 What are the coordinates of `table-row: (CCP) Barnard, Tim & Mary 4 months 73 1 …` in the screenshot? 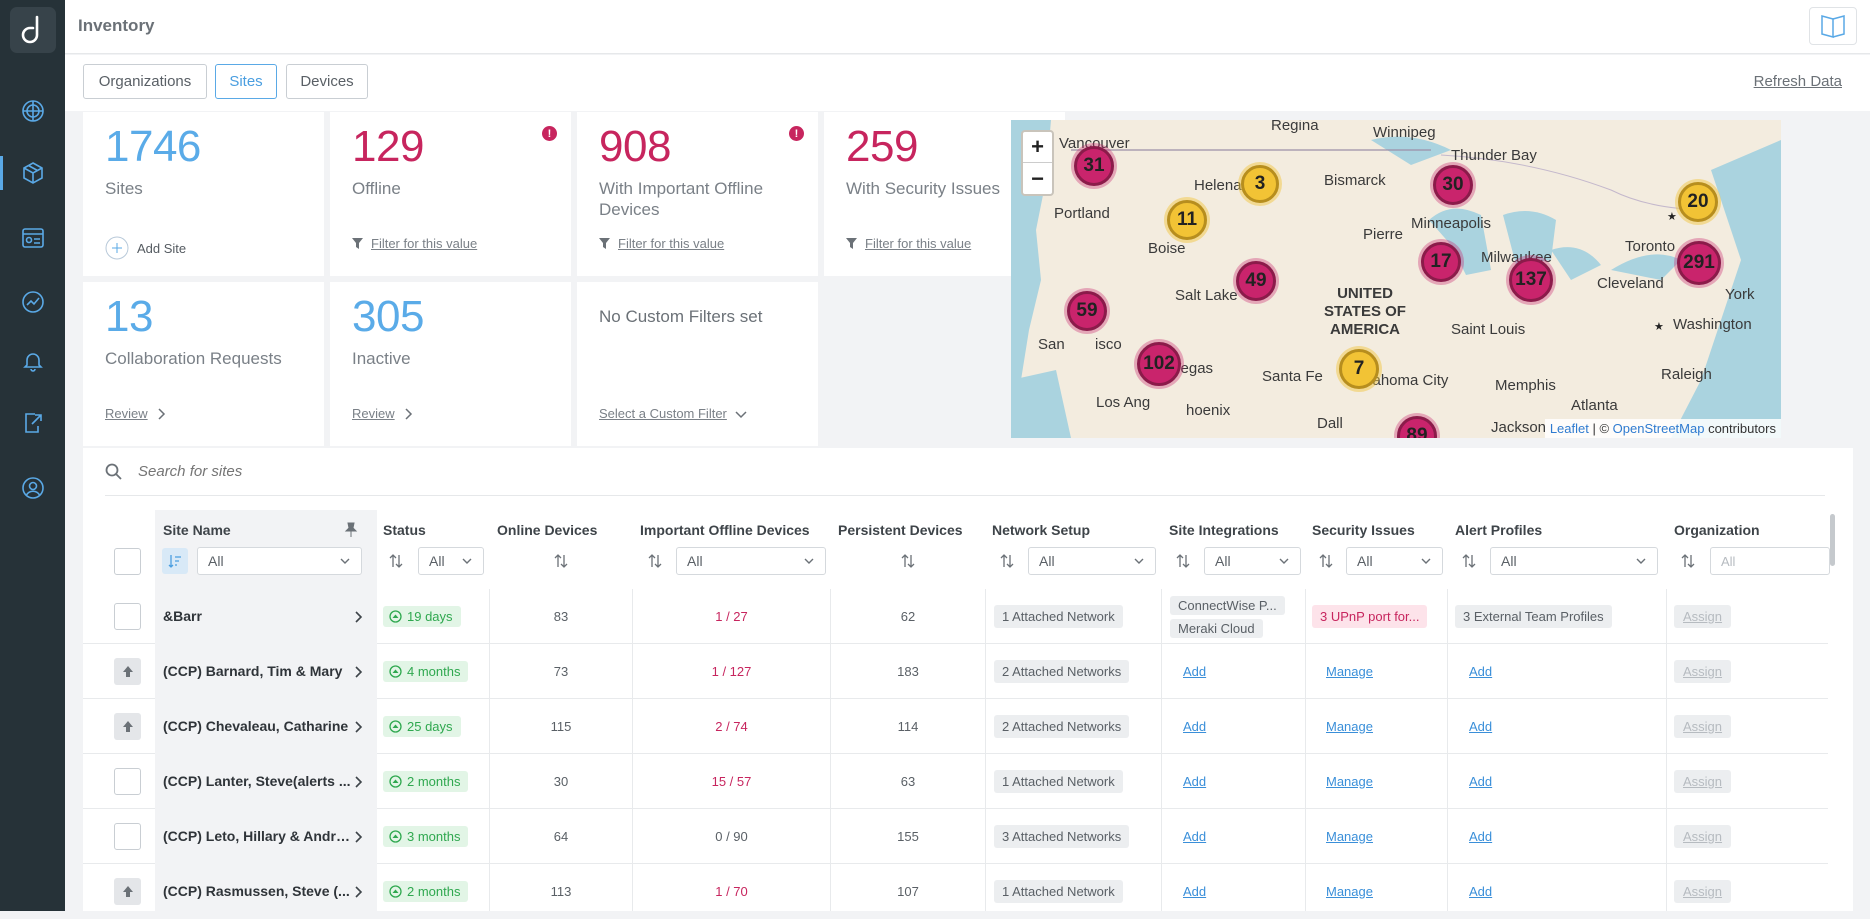 It's located at (955, 671).